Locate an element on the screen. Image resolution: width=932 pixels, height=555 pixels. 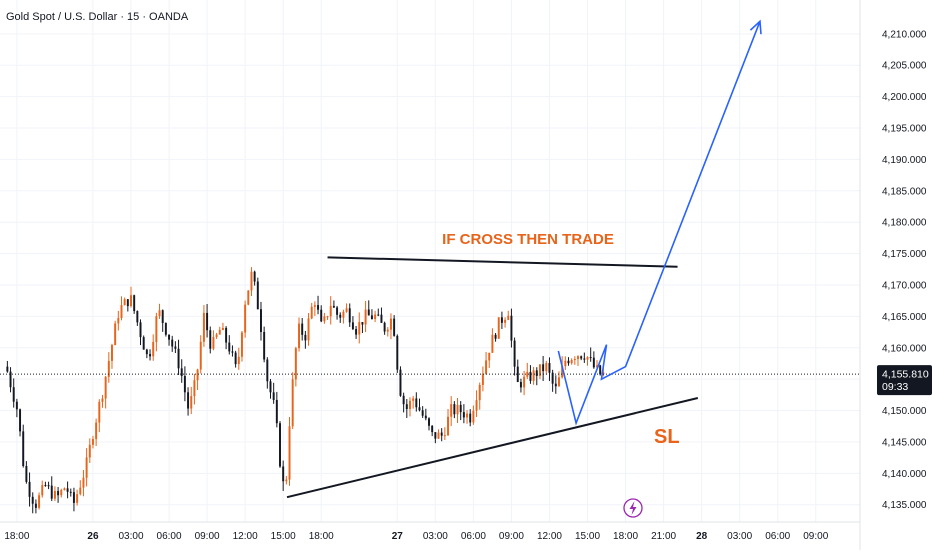
price-tick-label: 4,175.000 is located at coordinates (904, 254).